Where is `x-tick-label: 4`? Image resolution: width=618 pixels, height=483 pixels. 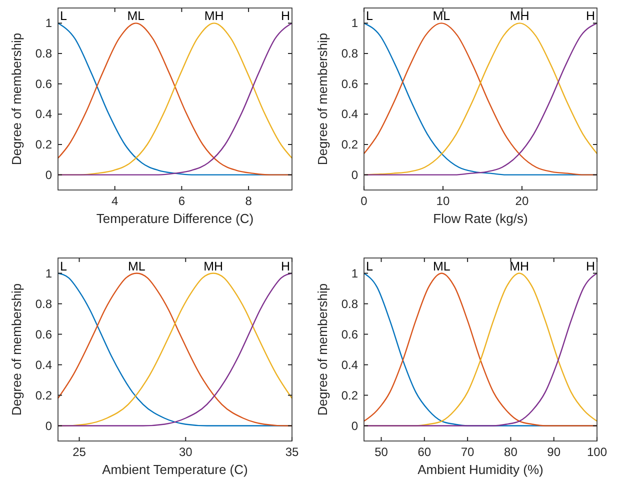
x-tick-label: 4 is located at coordinates (114, 201).